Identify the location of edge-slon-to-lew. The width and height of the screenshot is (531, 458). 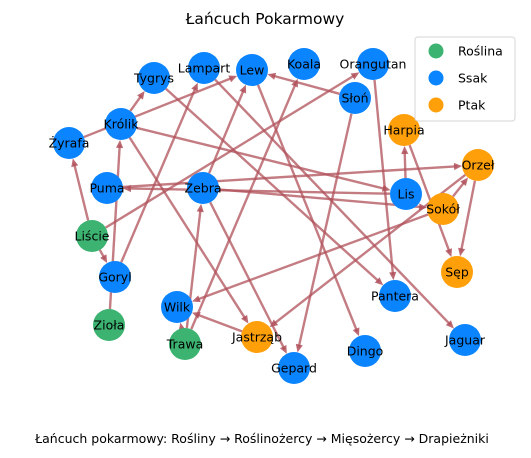
(303, 83).